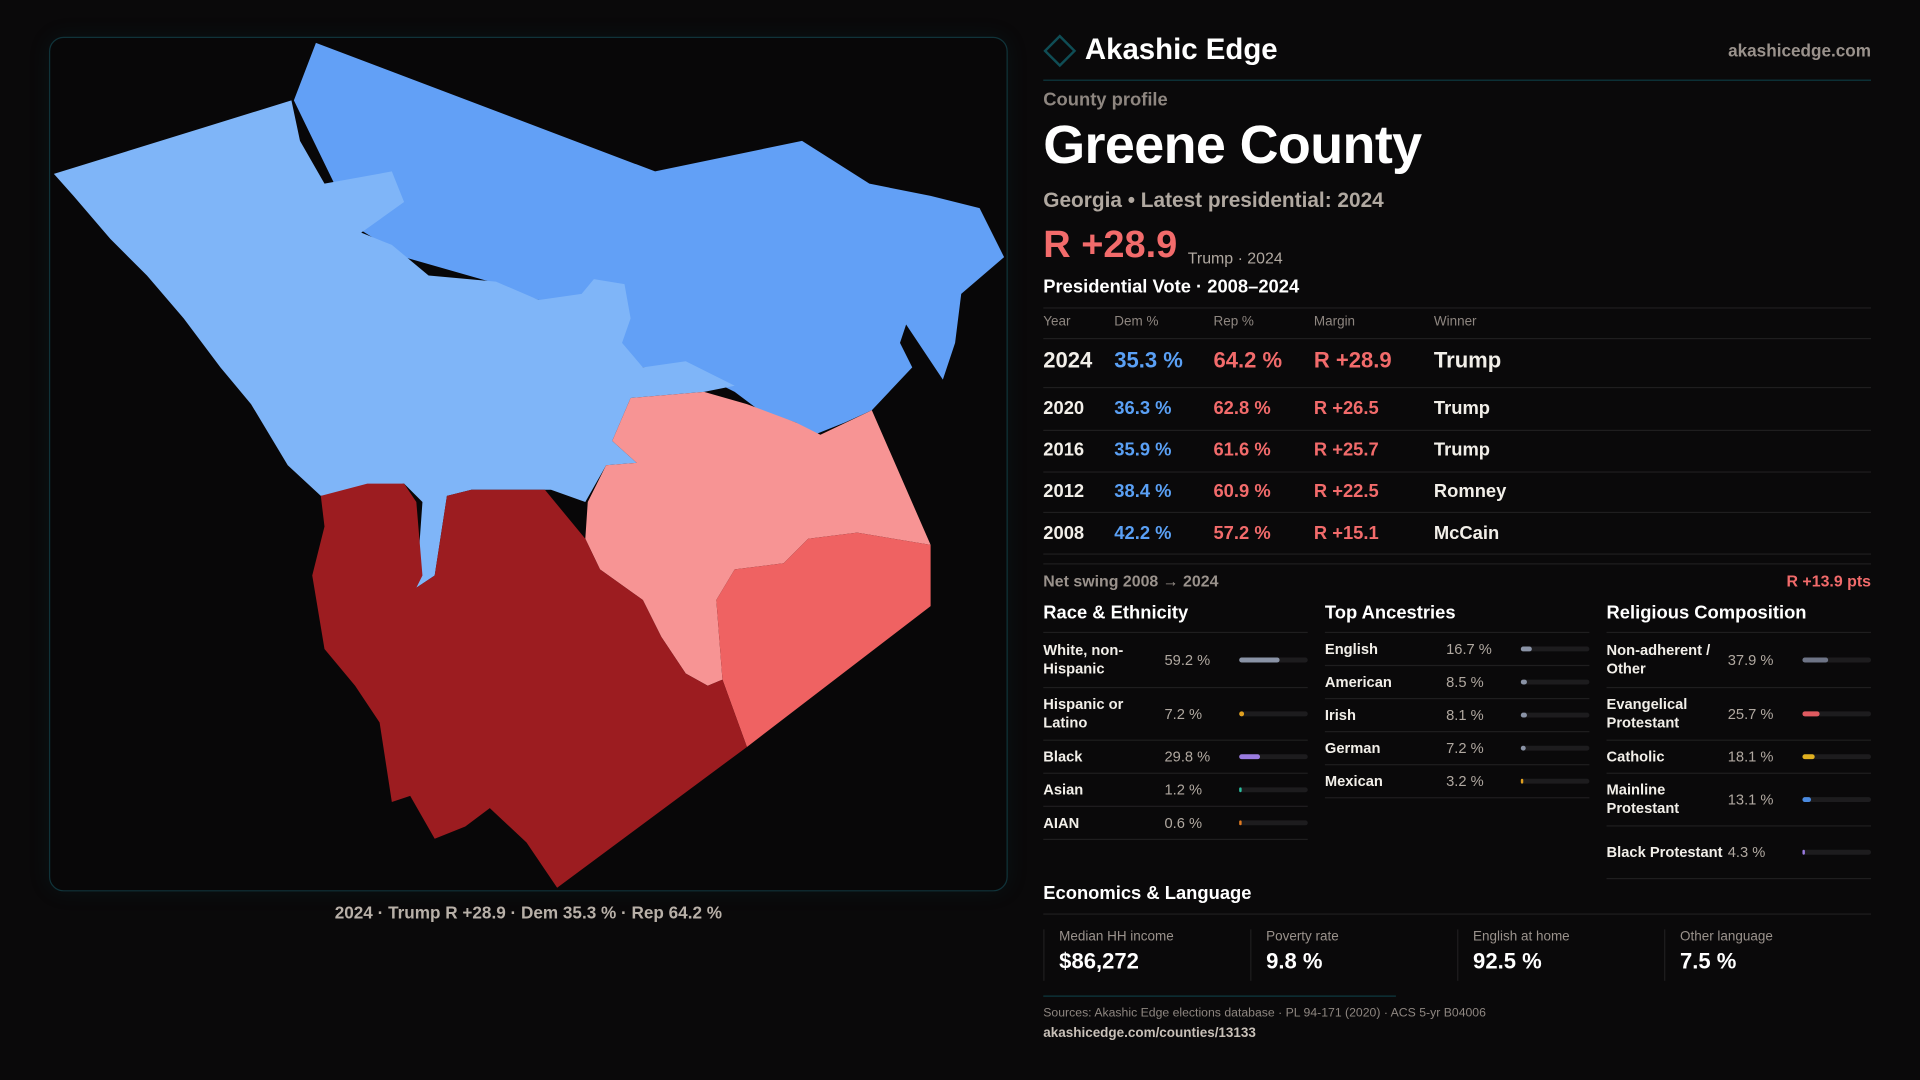  Describe the element at coordinates (1143, 492) in the screenshot. I see `vote-dem: 38.4 %` at that location.